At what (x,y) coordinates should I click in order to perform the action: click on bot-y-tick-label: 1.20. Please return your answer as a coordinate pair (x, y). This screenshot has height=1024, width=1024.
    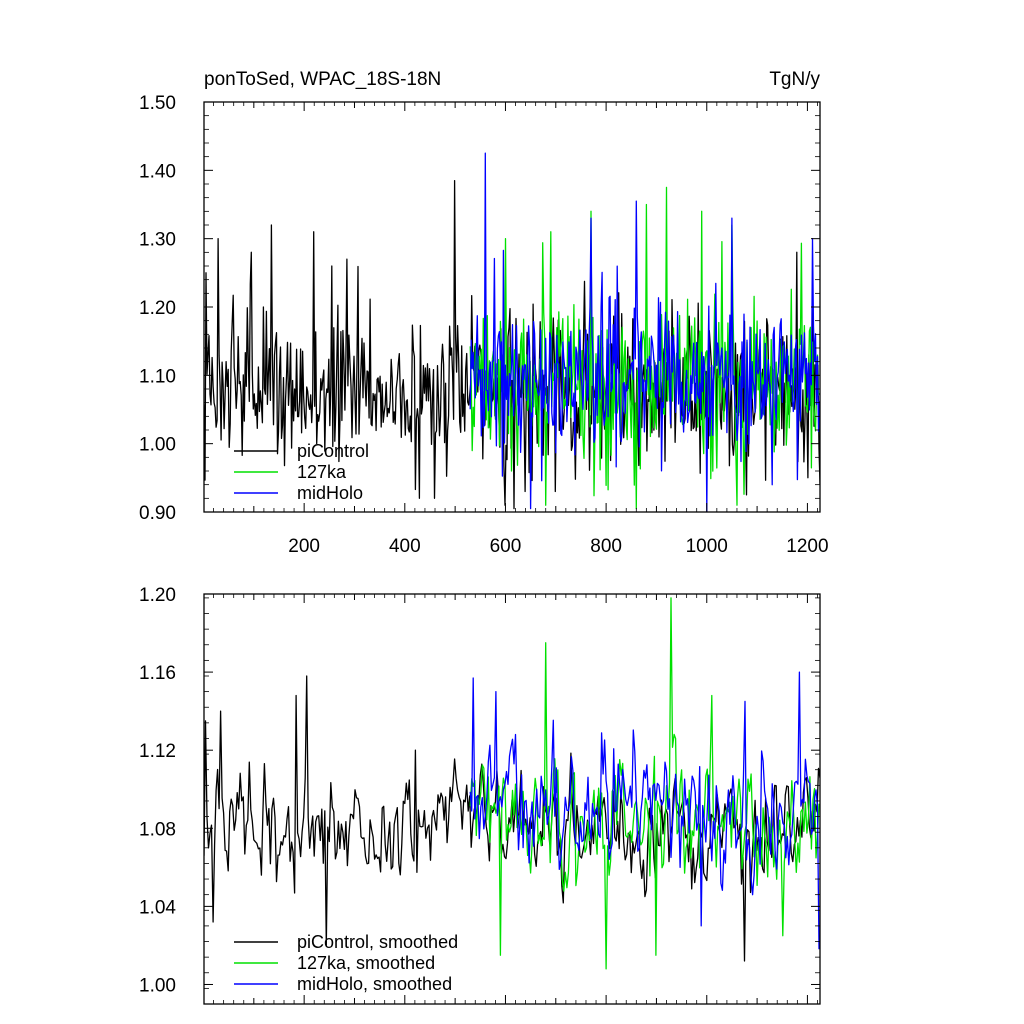
    Looking at the image, I should click on (157, 595).